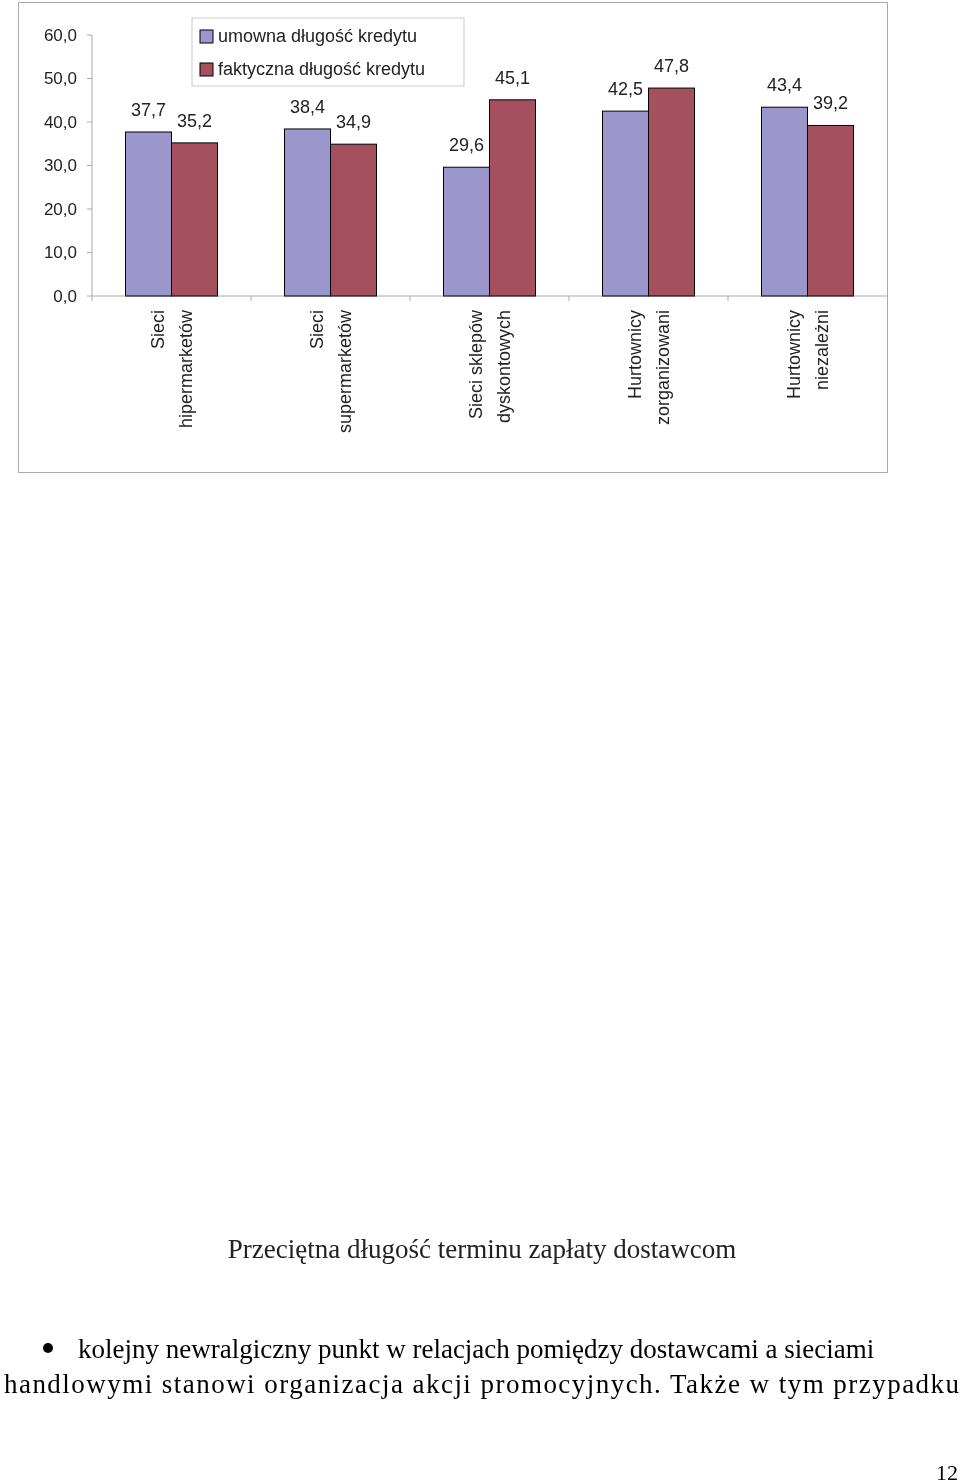 Image resolution: width=960 pixels, height=1483 pixels. Describe the element at coordinates (512, 77) in the screenshot. I see `text: 45,1` at that location.